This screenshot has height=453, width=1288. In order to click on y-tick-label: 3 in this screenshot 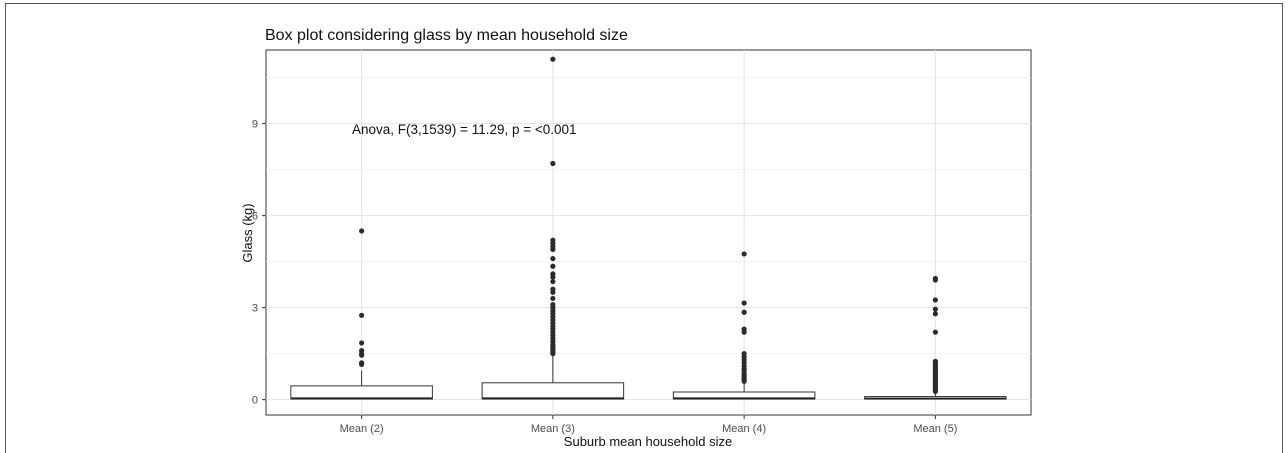, I will do `click(255, 309)`.